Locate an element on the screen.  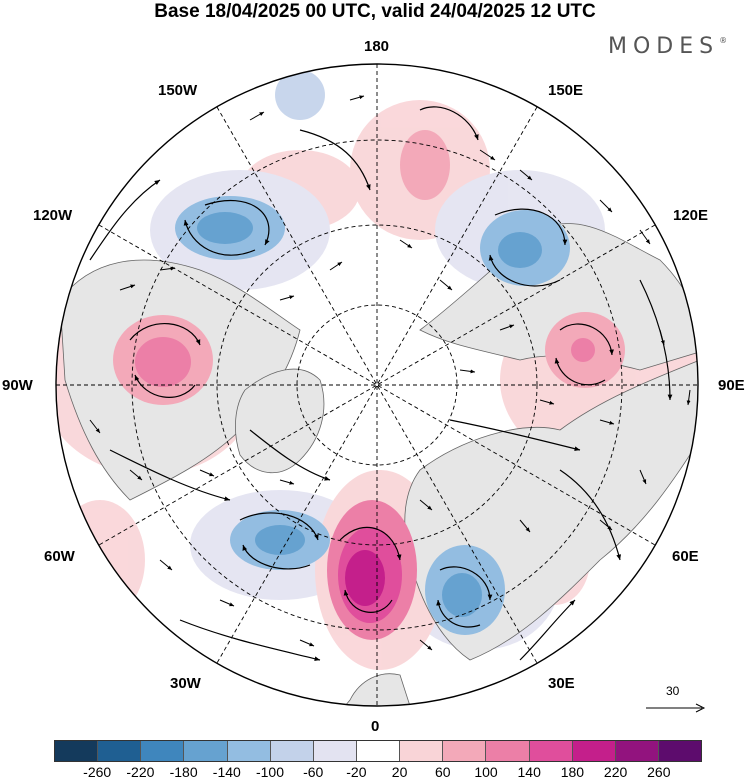
lon-label-60w: 60W is located at coordinates (59, 556).